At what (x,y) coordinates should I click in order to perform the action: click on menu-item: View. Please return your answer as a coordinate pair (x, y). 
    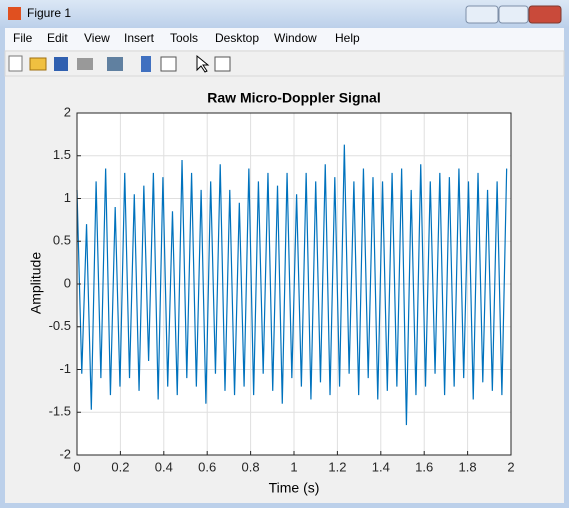
    Looking at the image, I should click on (97, 38).